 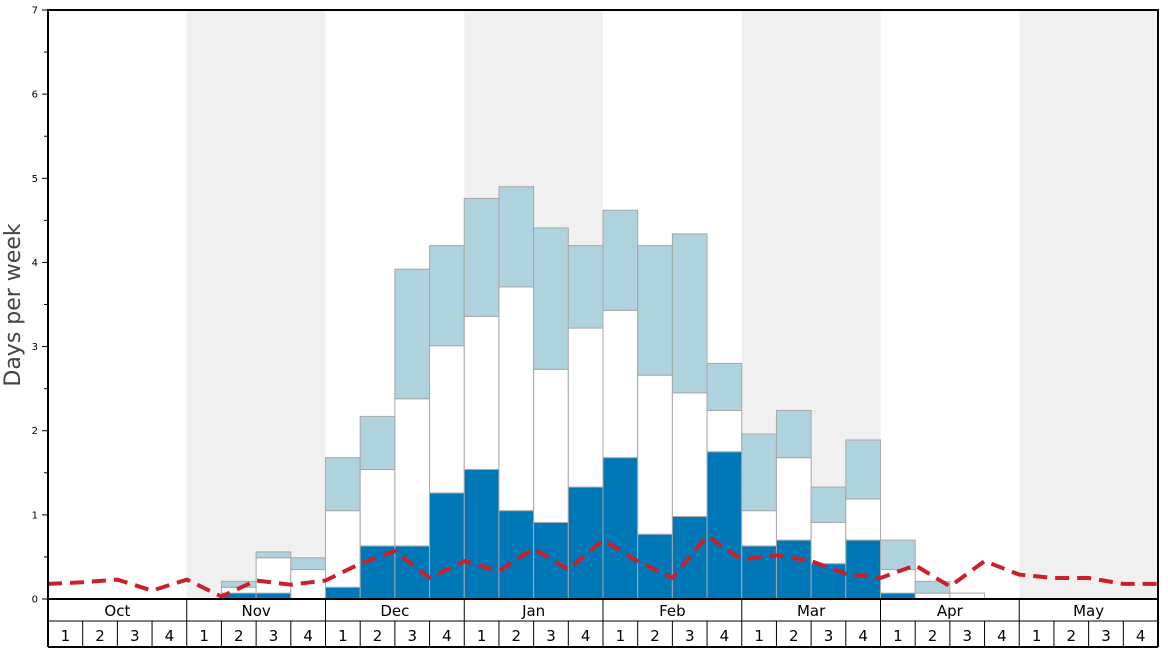 What do you see at coordinates (35, 95) in the screenshot?
I see `y-tick-label: 6` at bounding box center [35, 95].